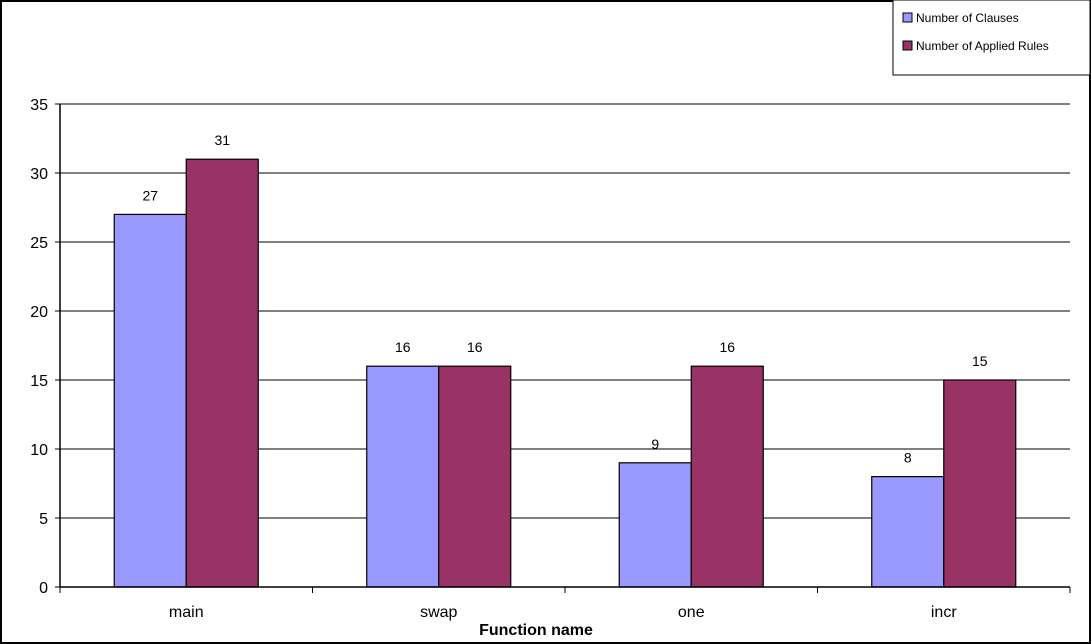 This screenshot has height=644, width=1091. I want to click on data-label: 27, so click(150, 195).